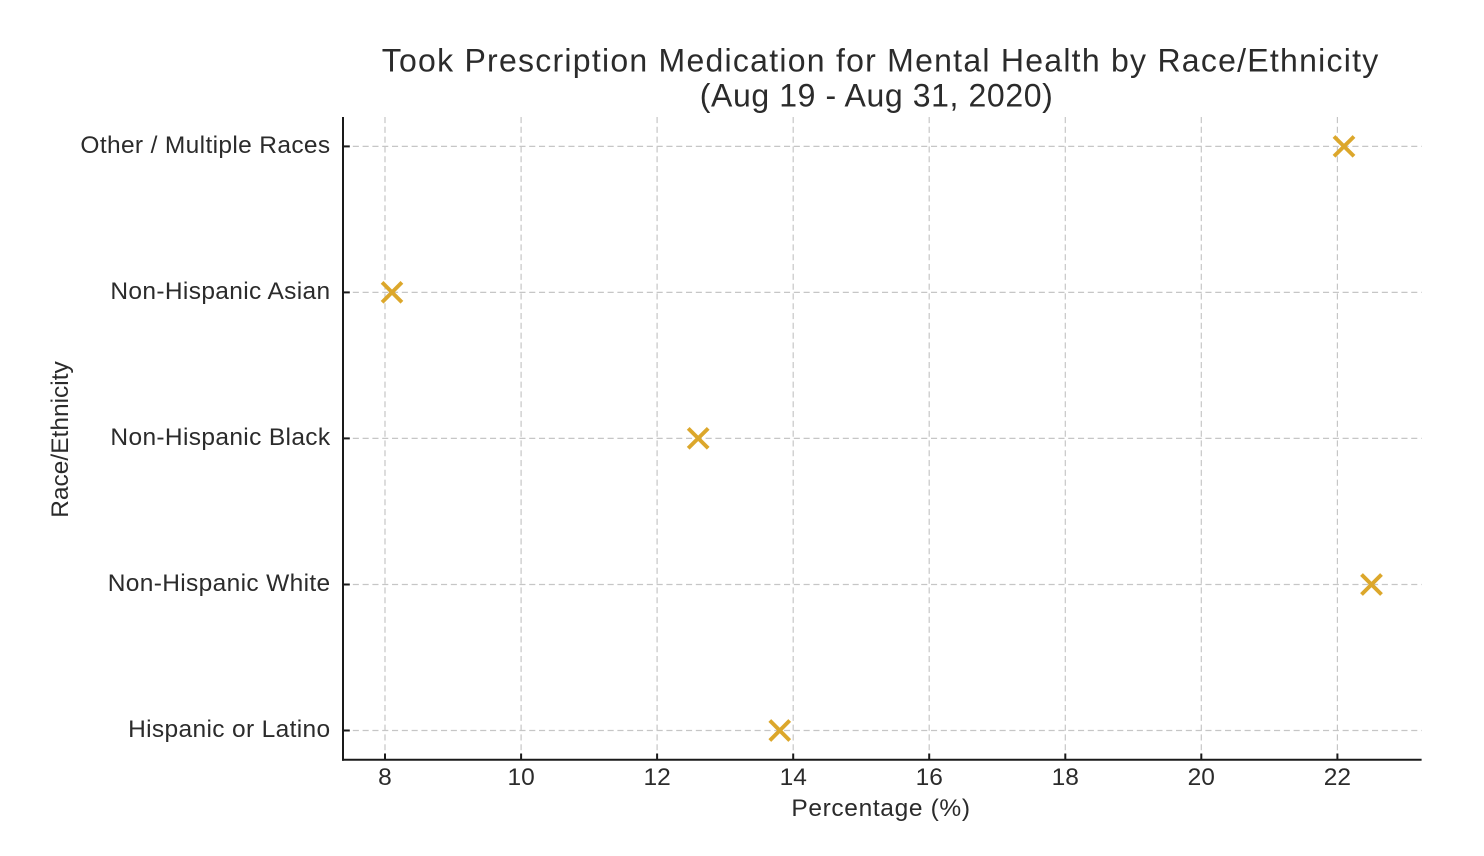  What do you see at coordinates (656, 777) in the screenshot?
I see `svg-text: 12` at bounding box center [656, 777].